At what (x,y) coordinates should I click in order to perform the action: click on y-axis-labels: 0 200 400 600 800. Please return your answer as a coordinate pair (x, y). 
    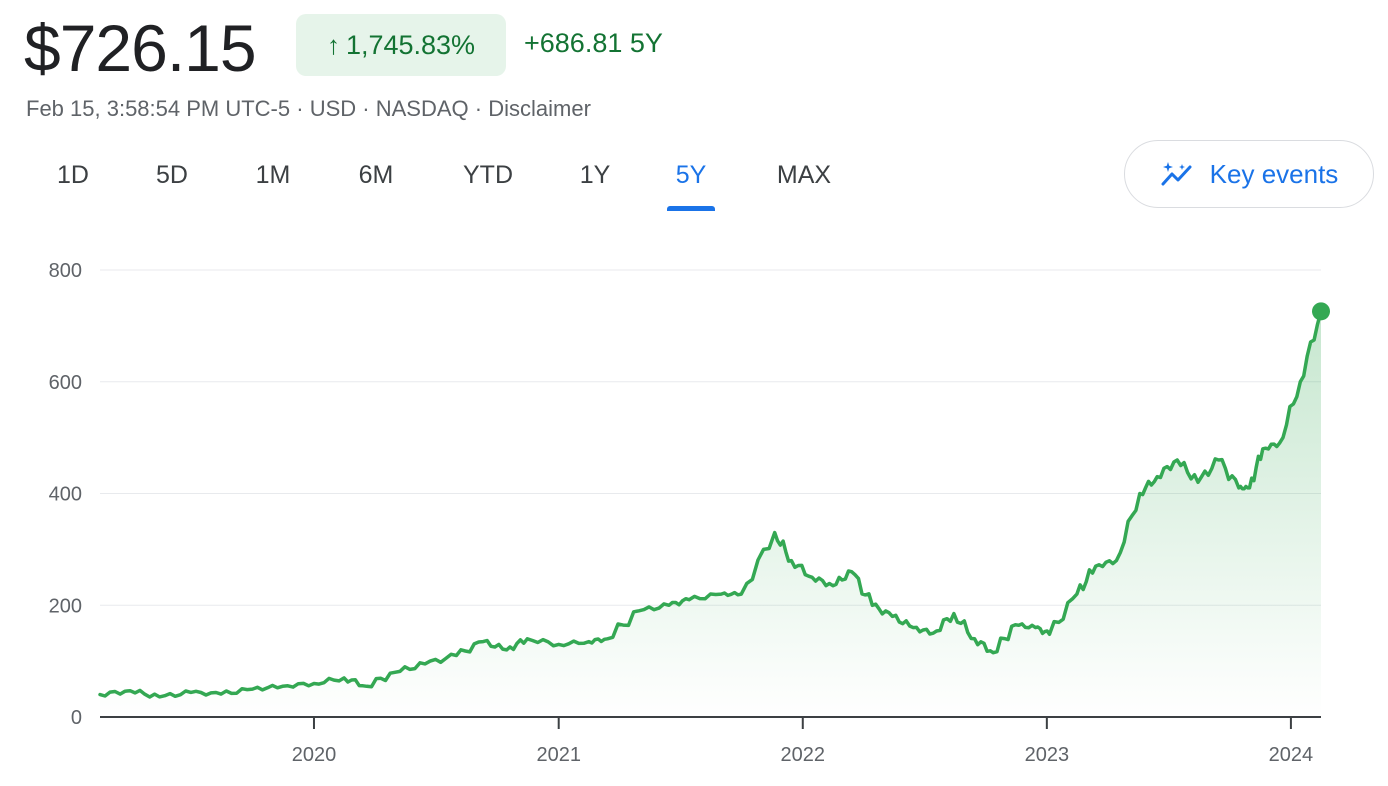
    Looking at the image, I should click on (65, 494).